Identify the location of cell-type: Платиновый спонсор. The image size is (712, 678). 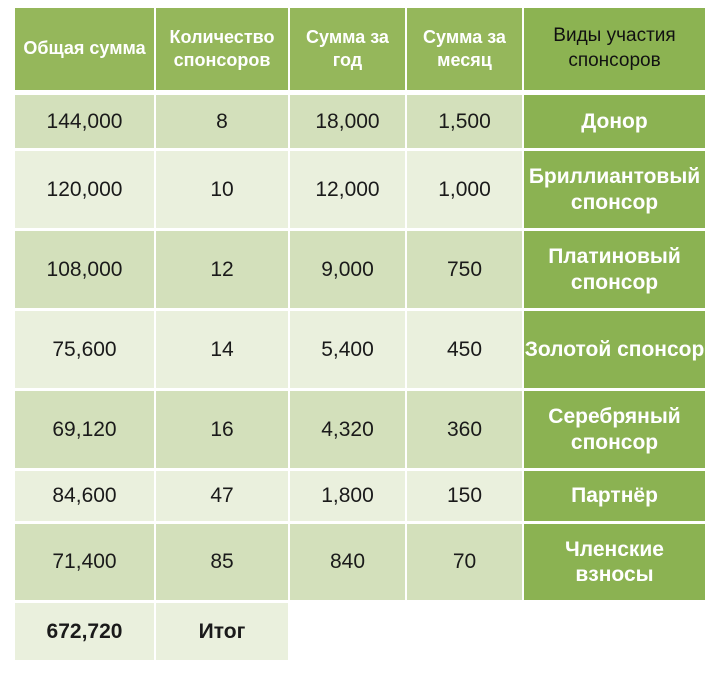
(614, 271).